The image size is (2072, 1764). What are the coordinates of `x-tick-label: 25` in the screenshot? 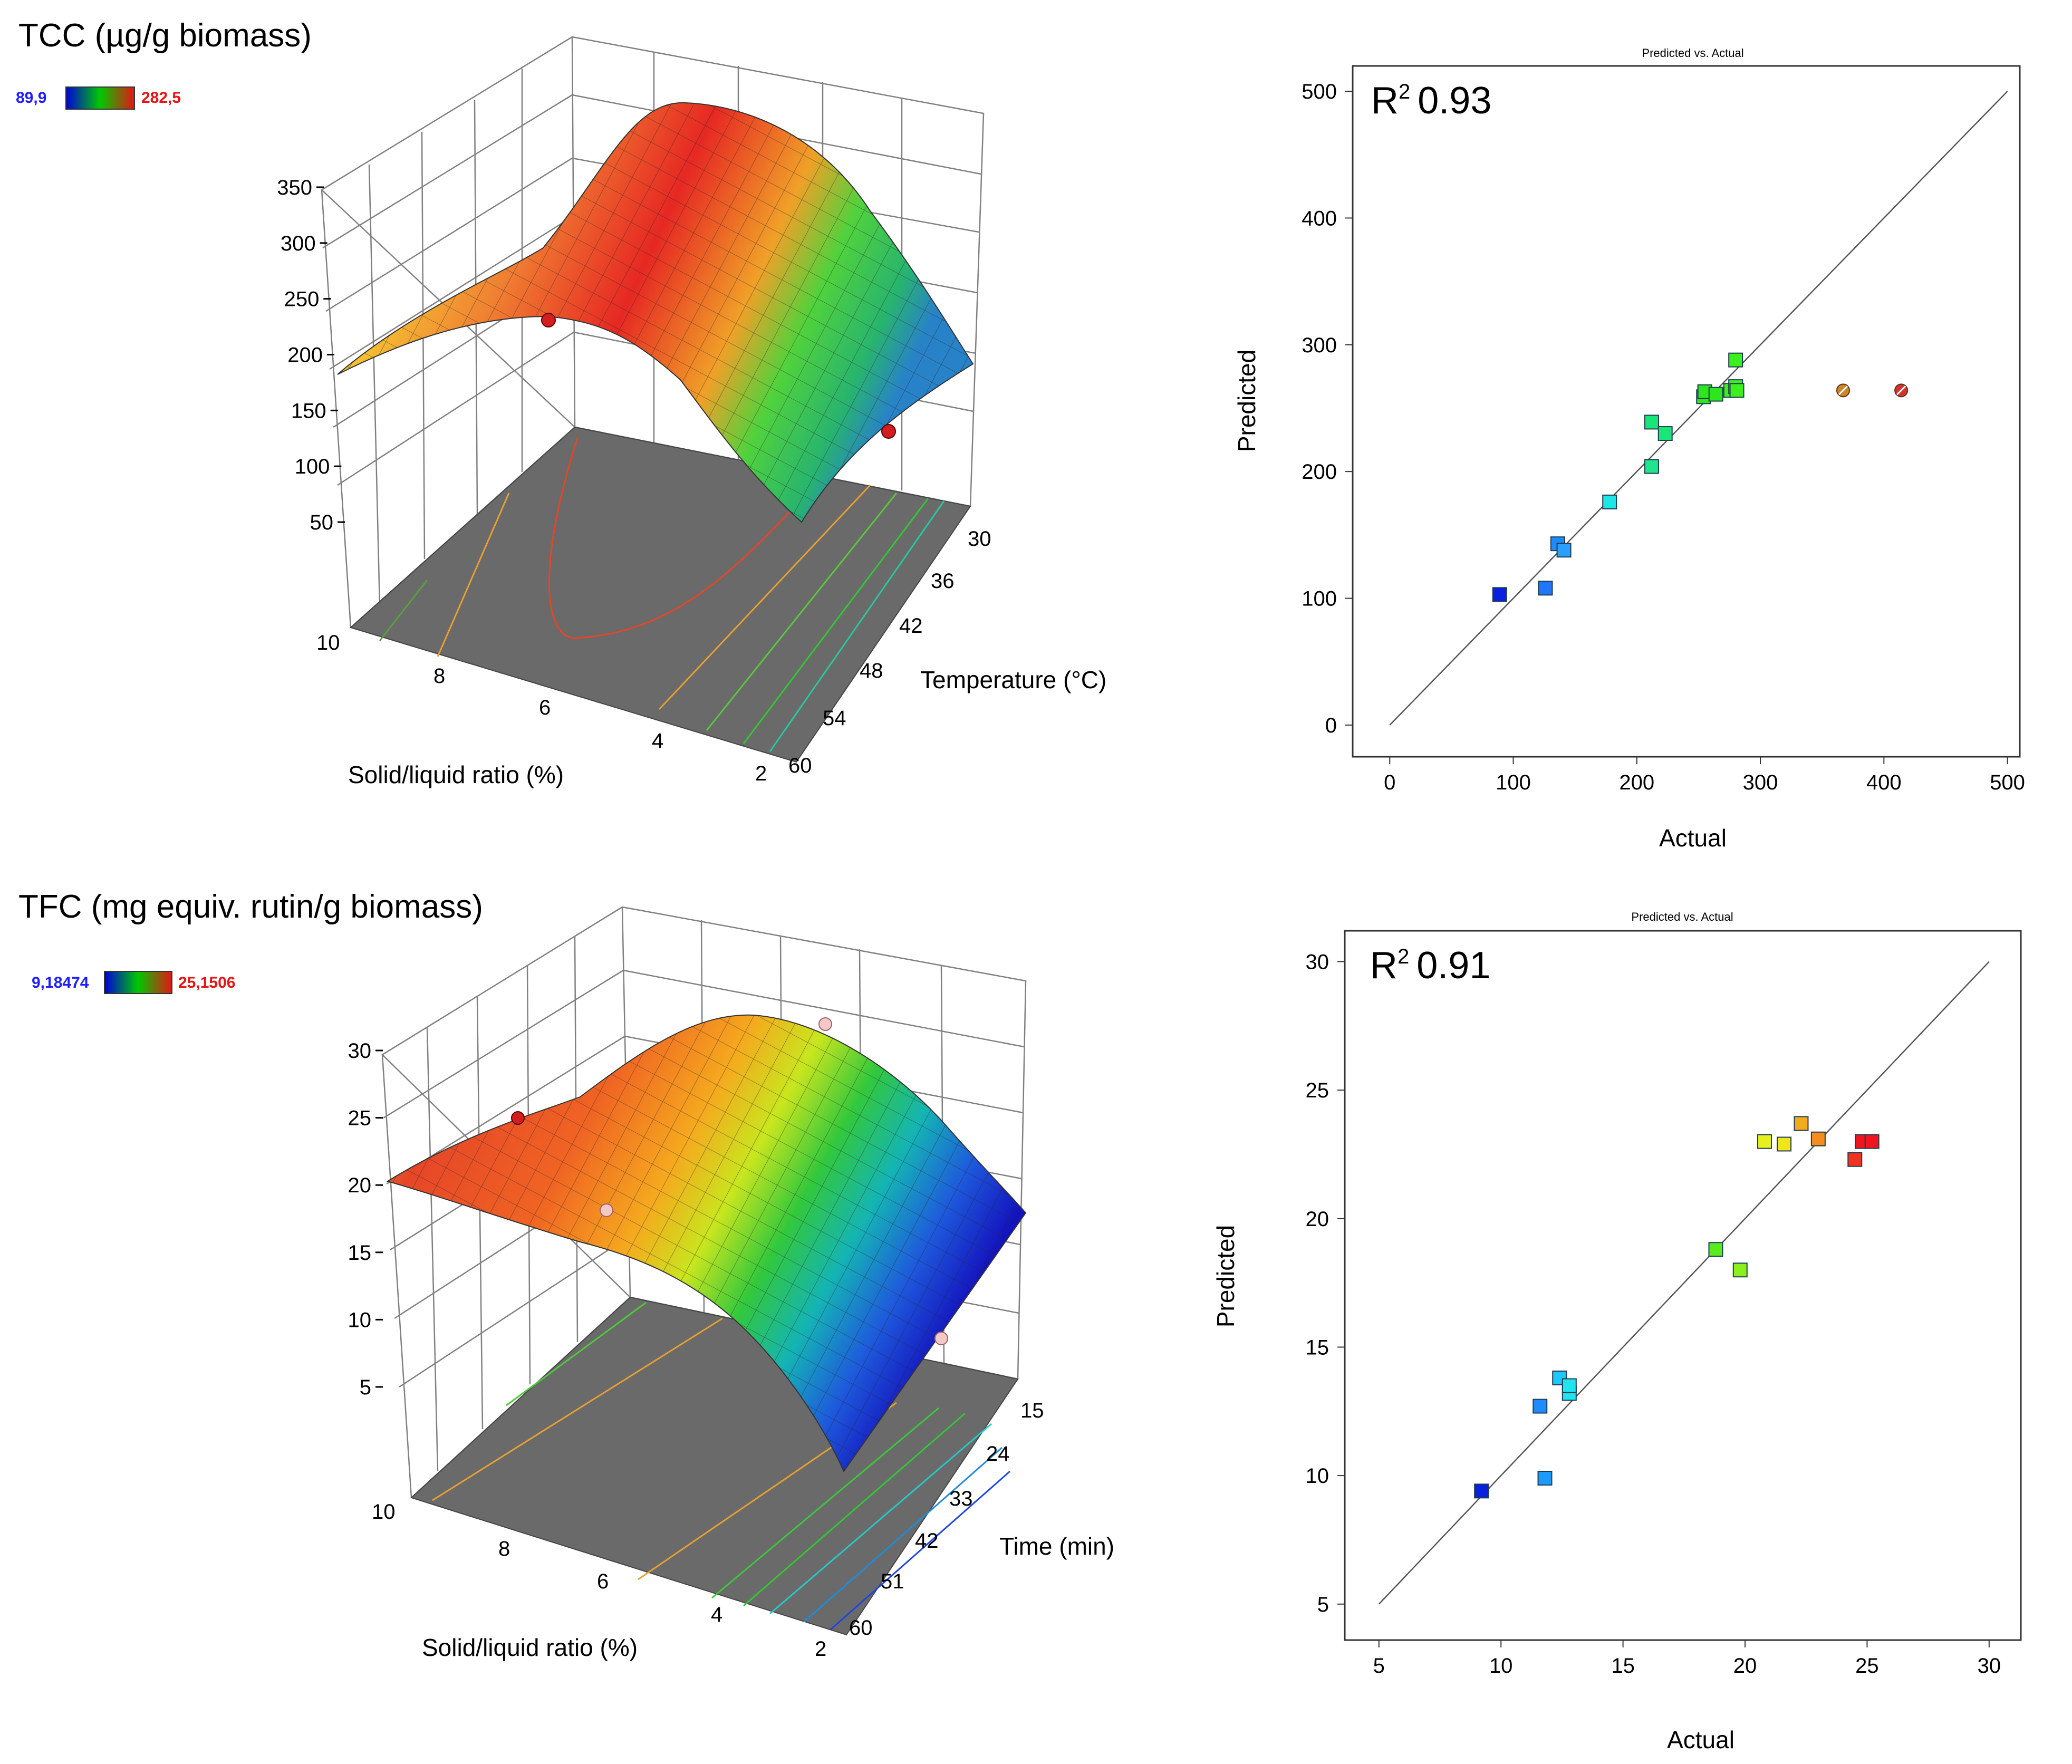 It's located at (1867, 1666).